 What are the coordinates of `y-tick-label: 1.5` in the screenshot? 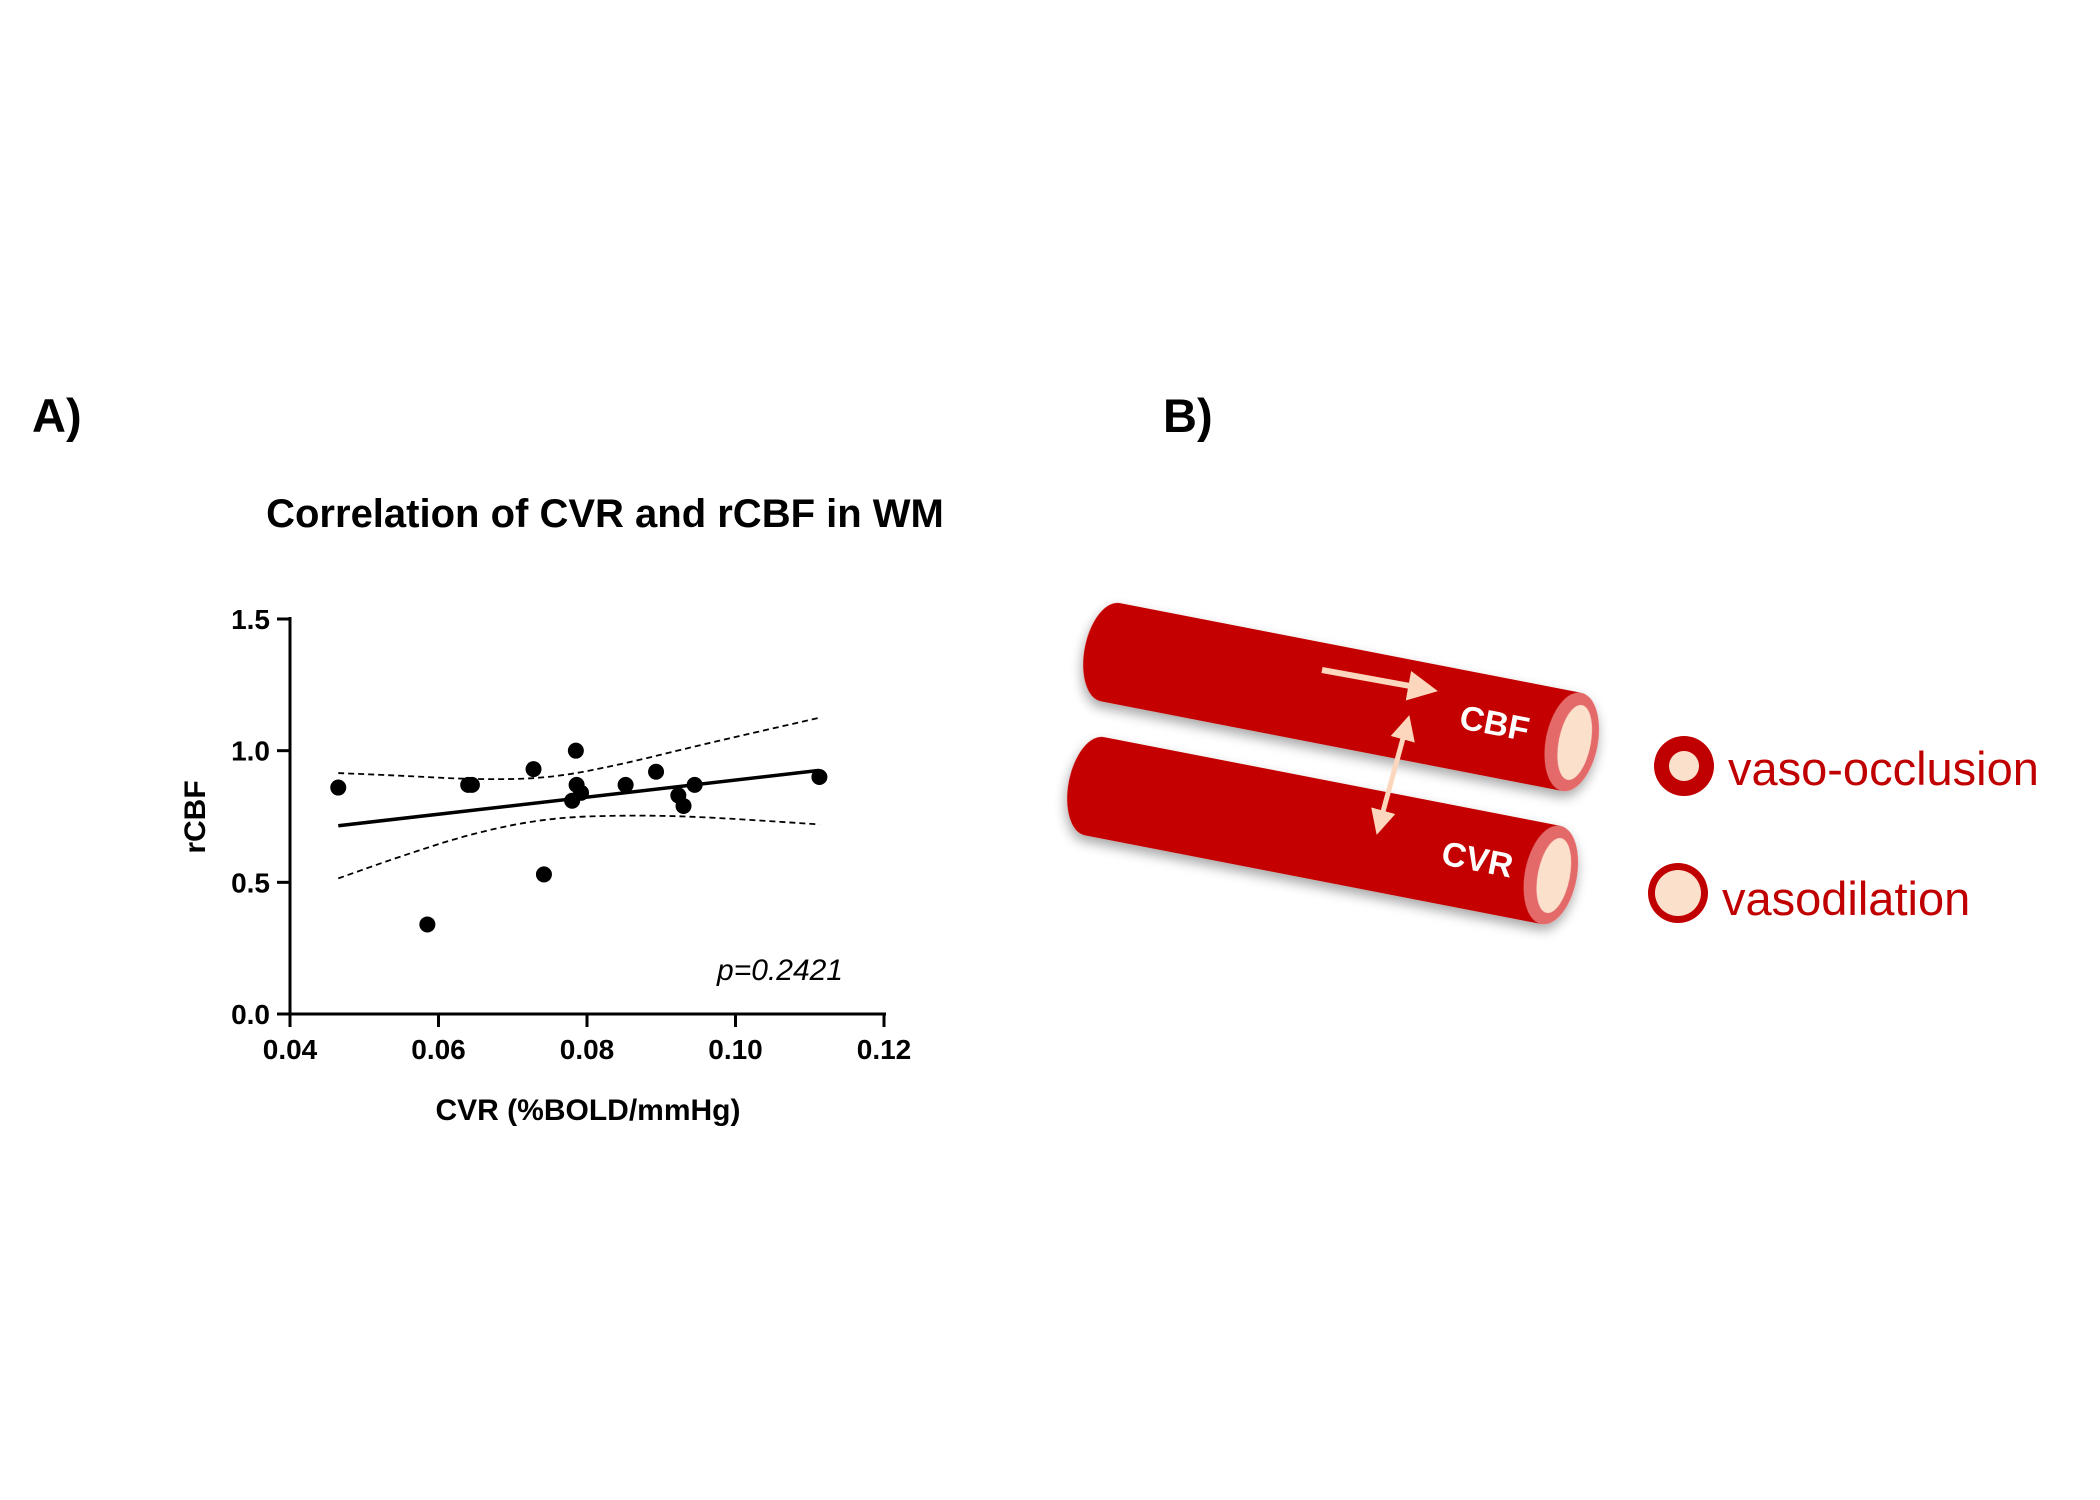 It's located at (250, 619).